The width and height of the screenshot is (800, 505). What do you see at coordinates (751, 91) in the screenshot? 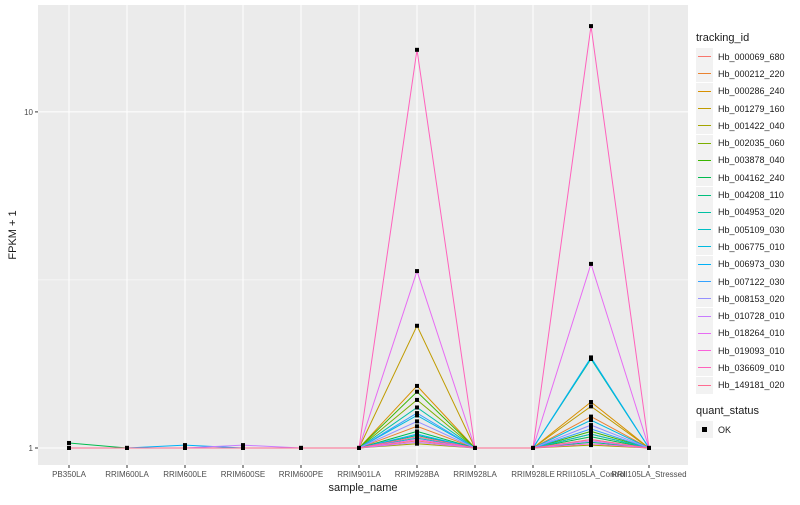
I see `legend-label: Hb_000286_240` at bounding box center [751, 91].